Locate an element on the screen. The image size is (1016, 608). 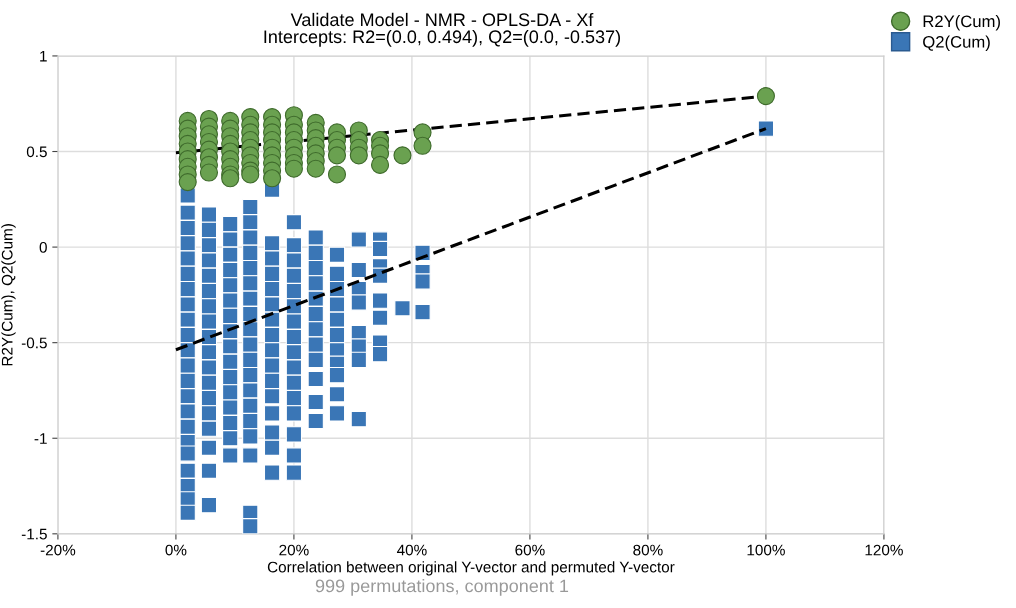
x-tick-label: 60% is located at coordinates (530, 550).